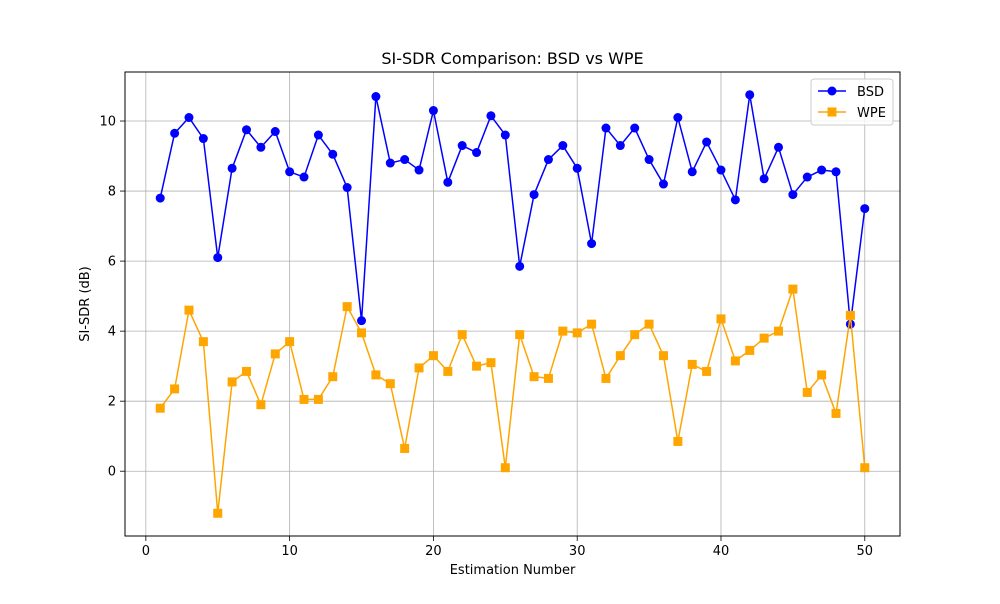  Describe the element at coordinates (107, 122) in the screenshot. I see `y-tick-label: 10` at that location.